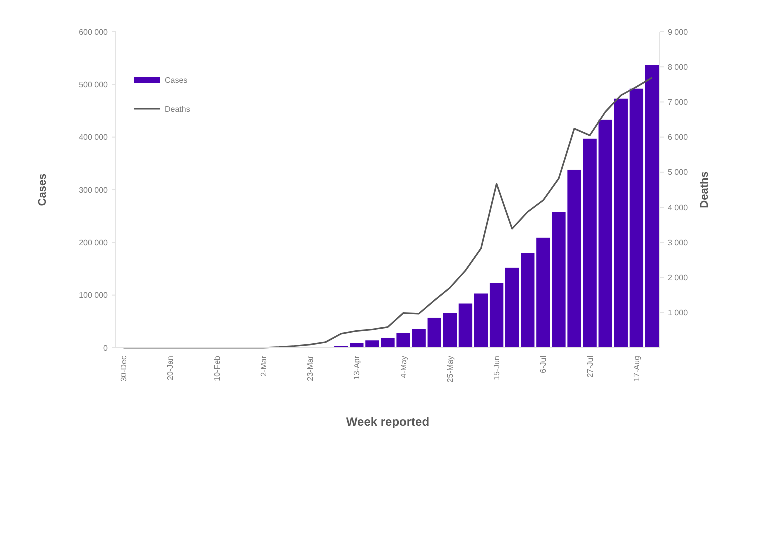  I want to click on y-tick-label: 0, so click(106, 348).